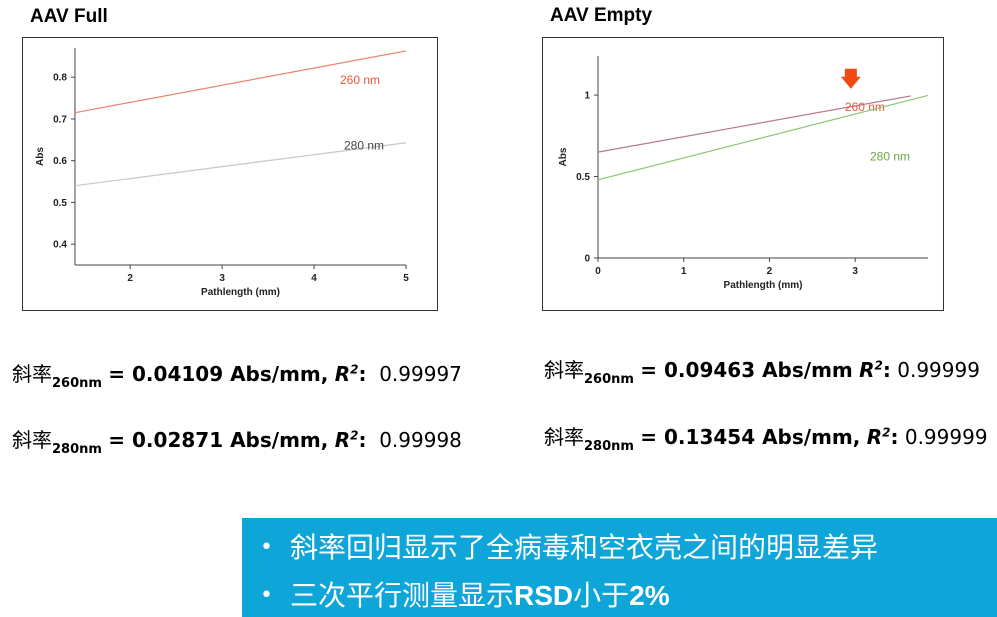  Describe the element at coordinates (601, 595) in the screenshot. I see `callout-text-tail: 小于` at that location.